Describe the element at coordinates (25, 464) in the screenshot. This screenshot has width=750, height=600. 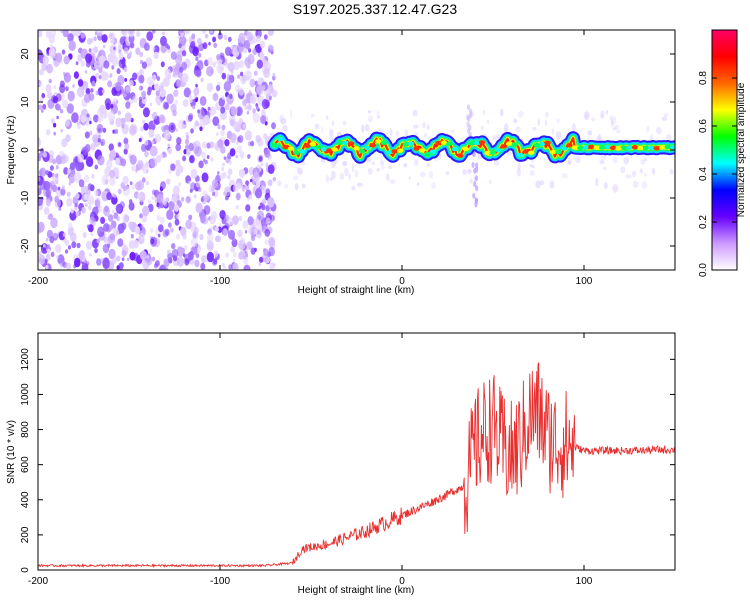
I see `y-tick-label: 600` at that location.